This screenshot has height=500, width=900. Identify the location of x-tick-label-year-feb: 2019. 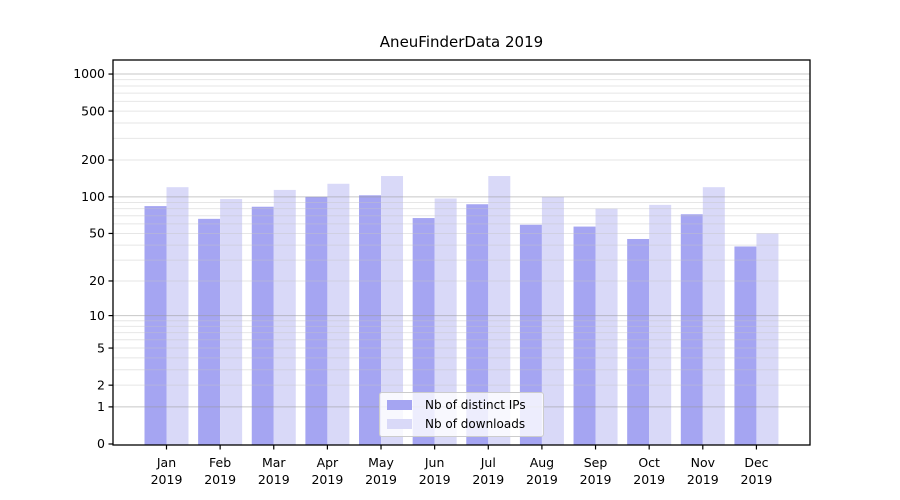
(220, 479).